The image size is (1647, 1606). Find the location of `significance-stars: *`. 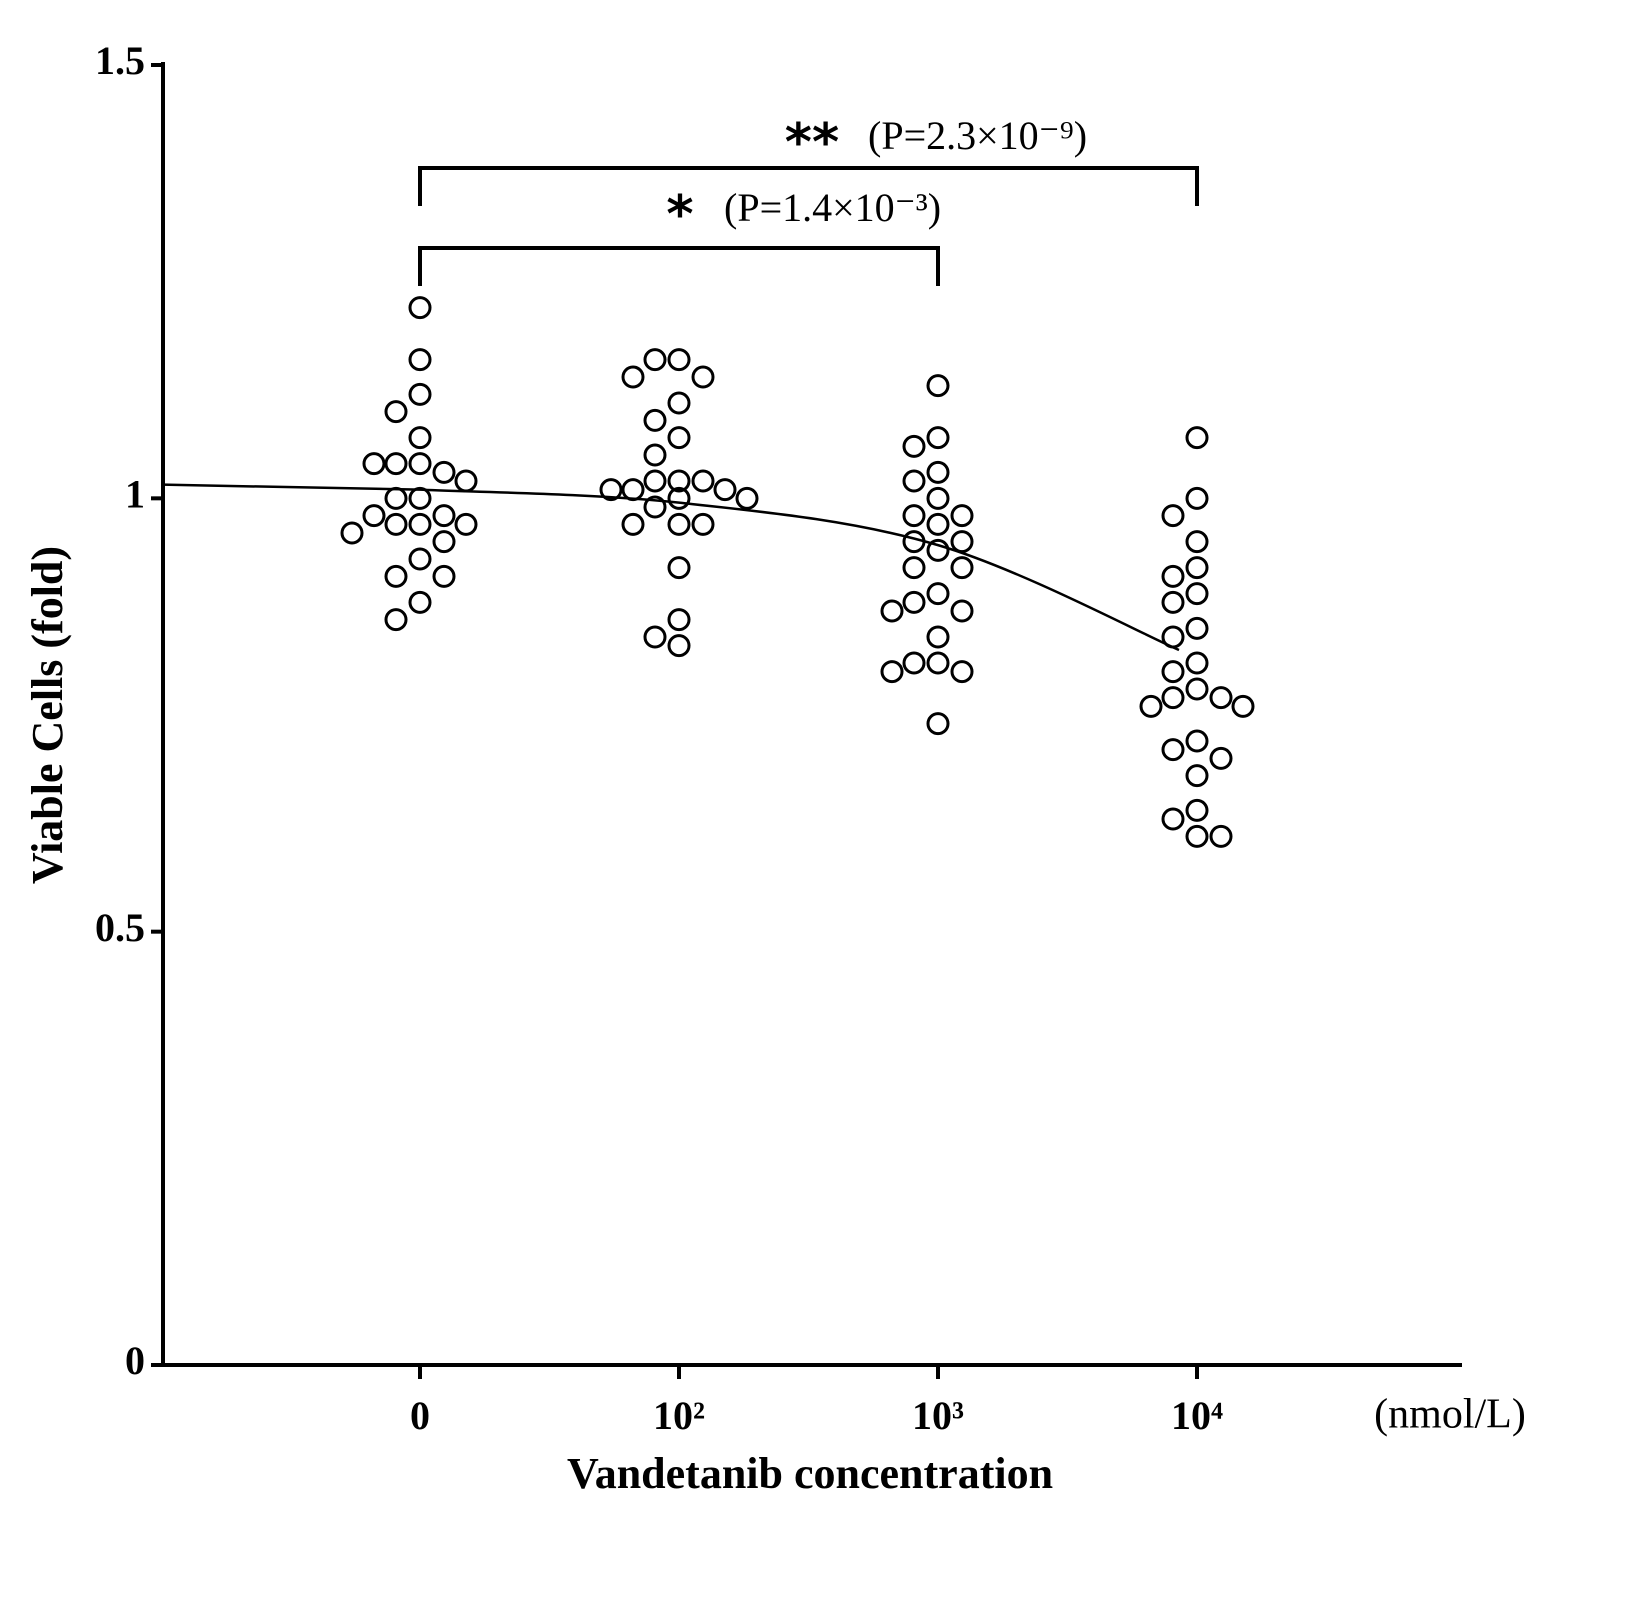

significance-stars: * is located at coordinates (679, 215).